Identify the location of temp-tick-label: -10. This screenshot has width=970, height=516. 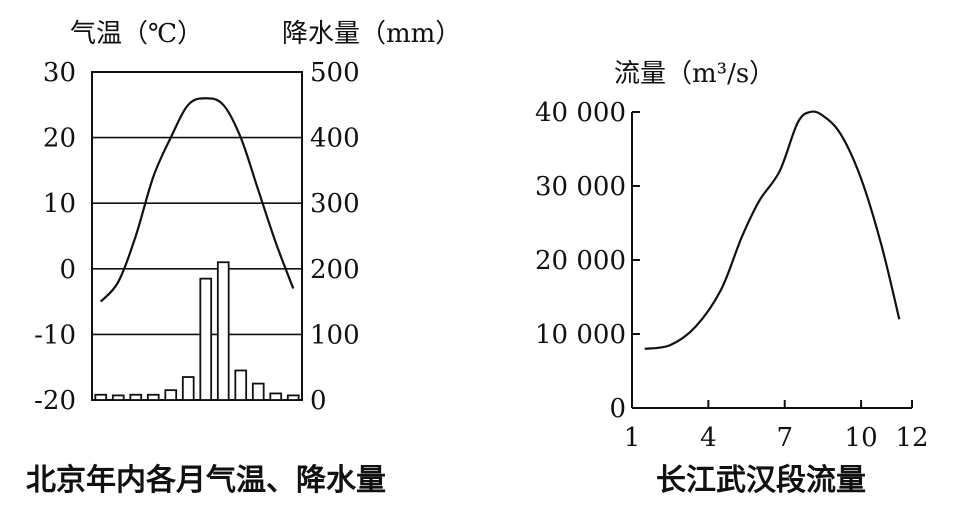
(55, 335).